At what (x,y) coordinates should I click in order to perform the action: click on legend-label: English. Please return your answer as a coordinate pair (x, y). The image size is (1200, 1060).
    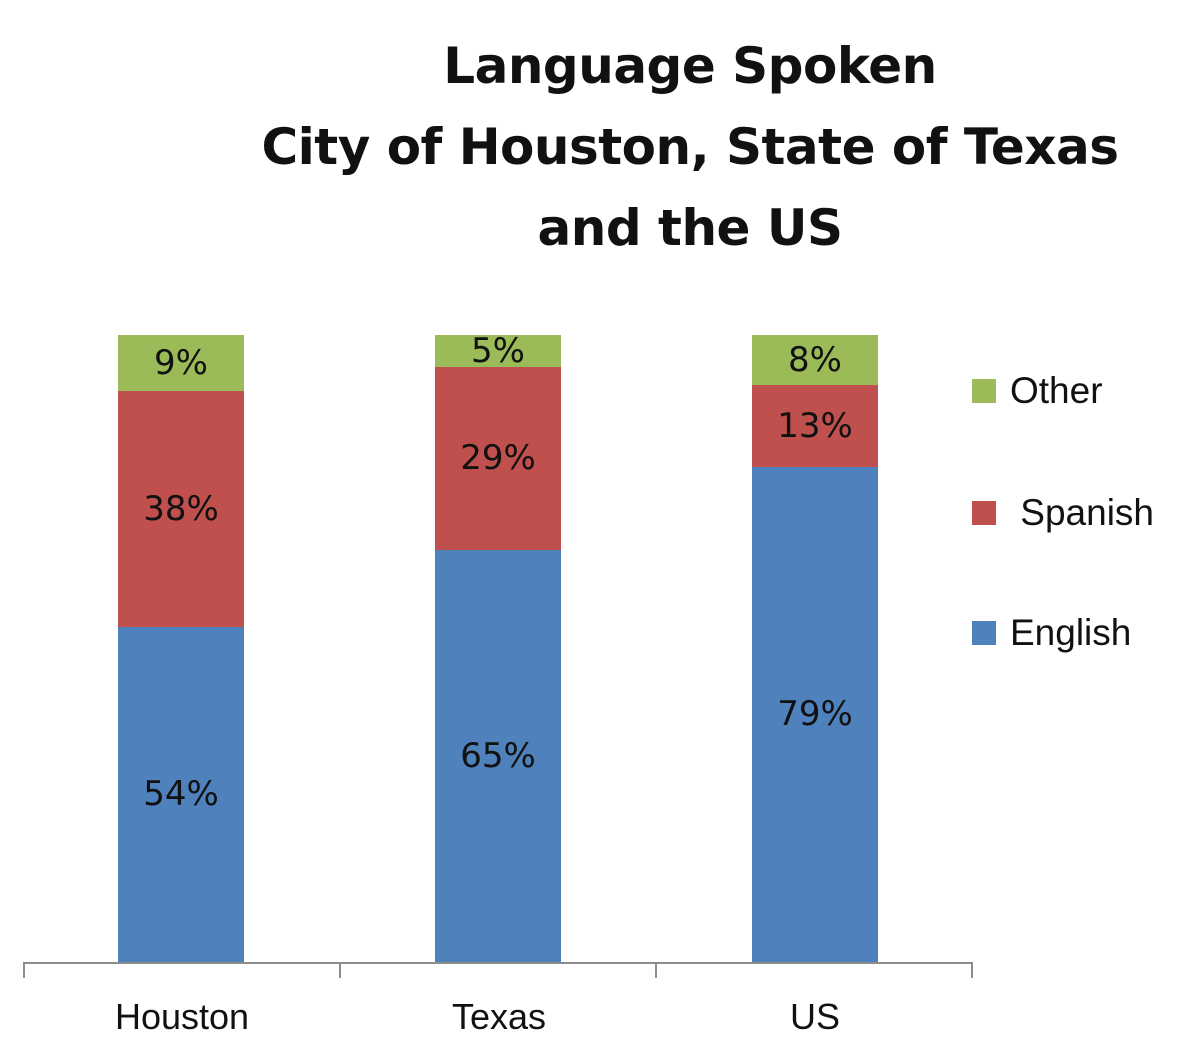
    Looking at the image, I should click on (1071, 632).